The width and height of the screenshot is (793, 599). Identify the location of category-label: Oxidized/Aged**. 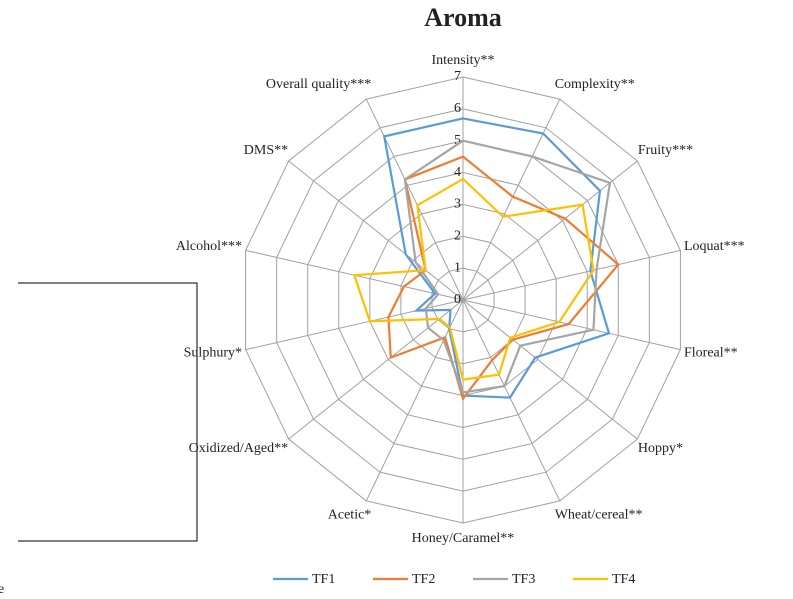
(239, 448).